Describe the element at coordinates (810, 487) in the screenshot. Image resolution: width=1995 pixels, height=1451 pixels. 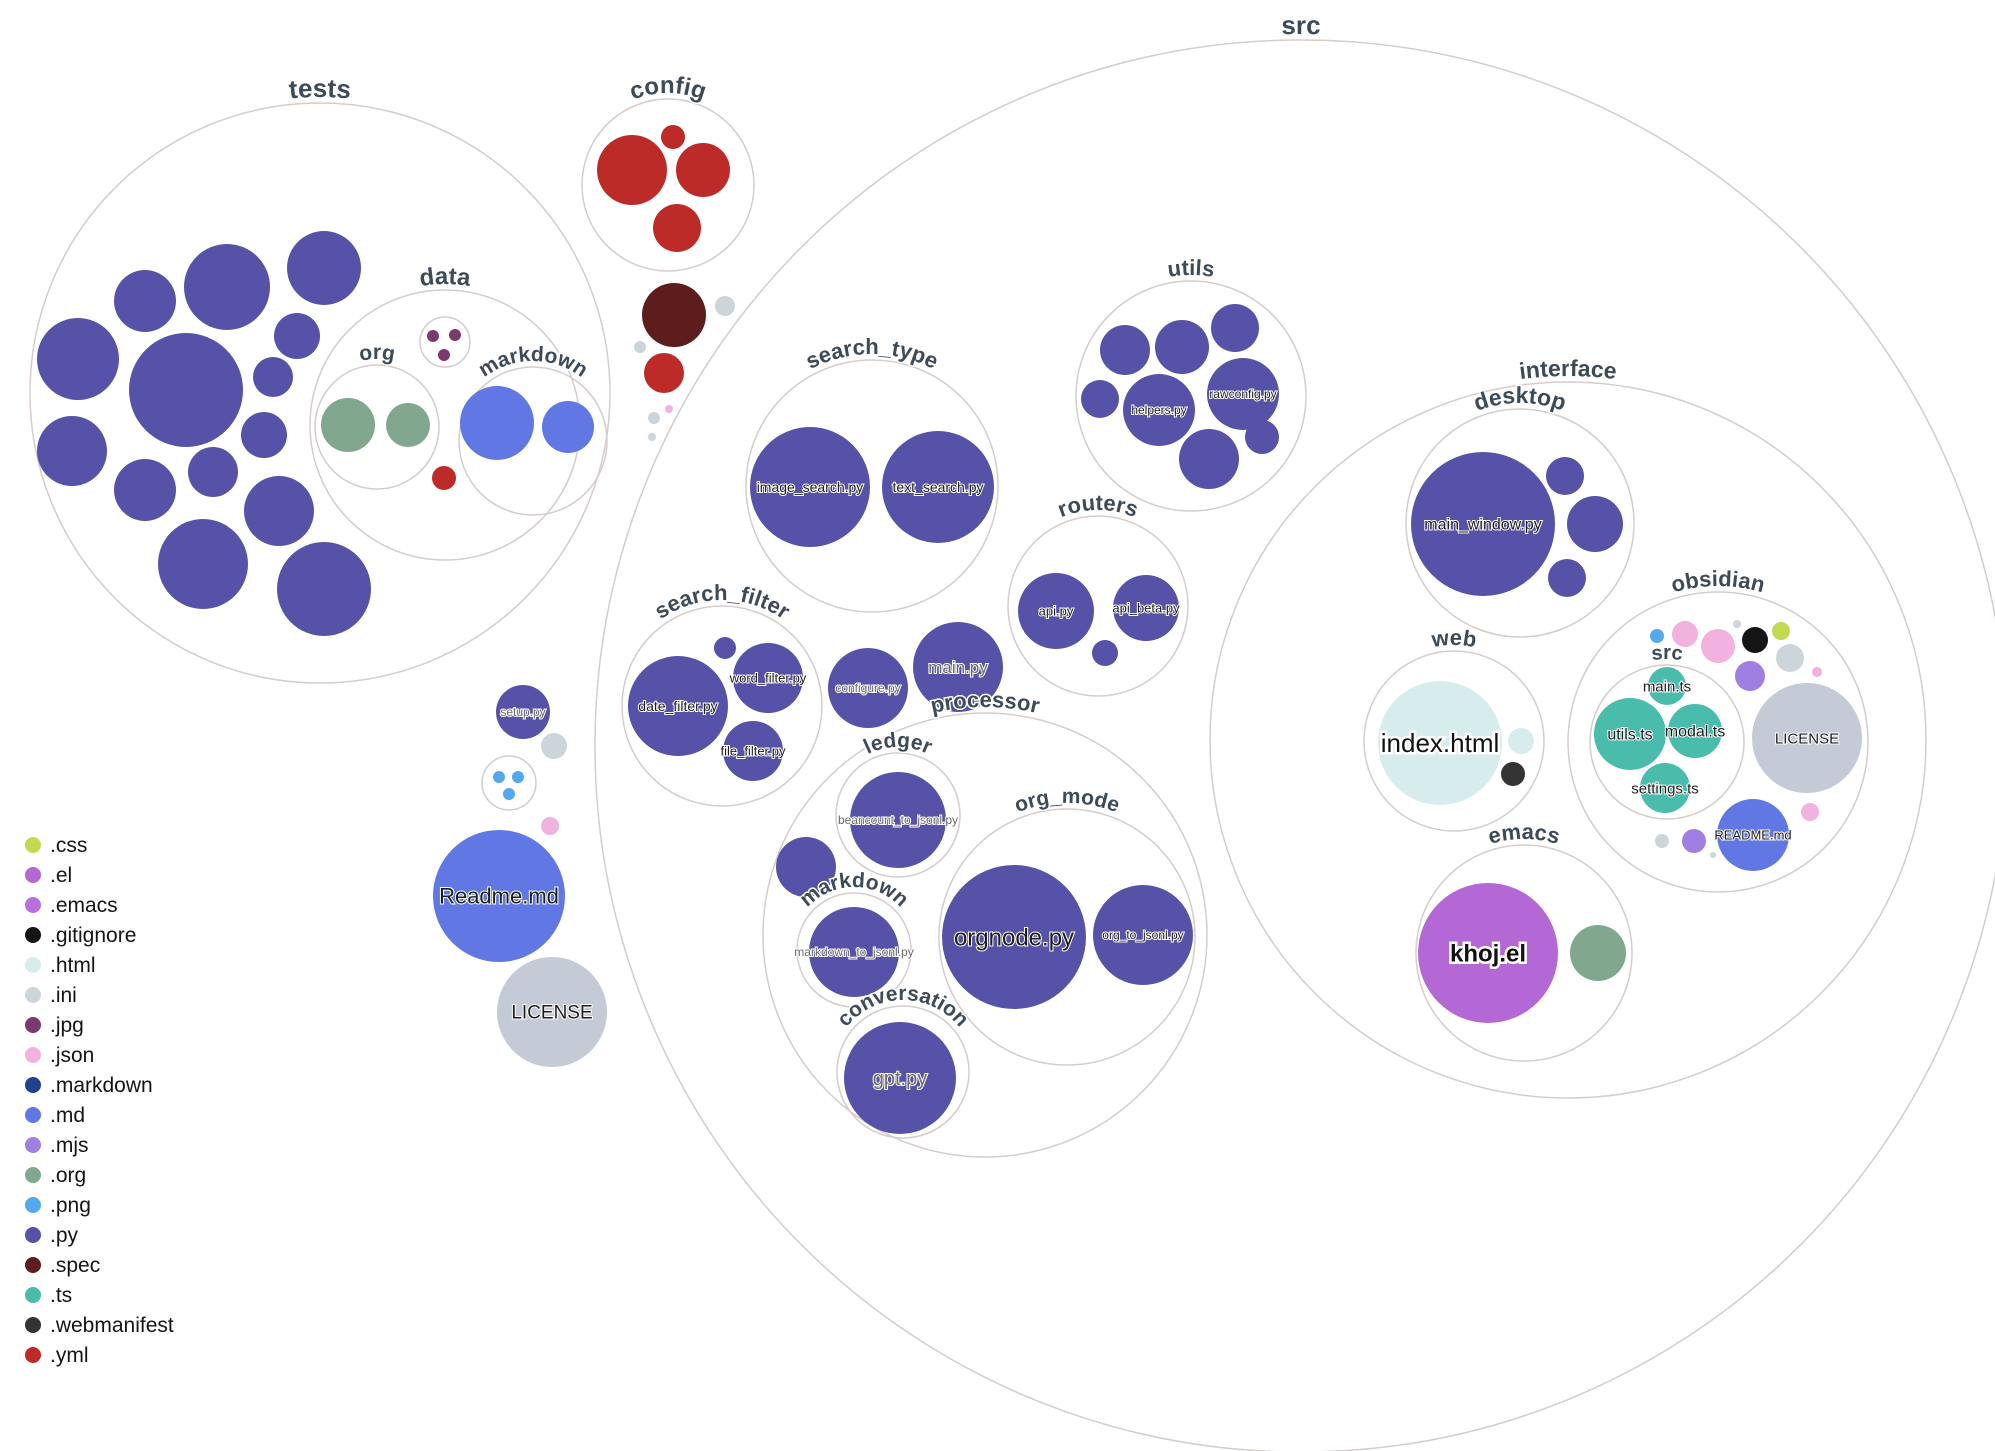
I see `file-image_search.py-circle-41` at that location.